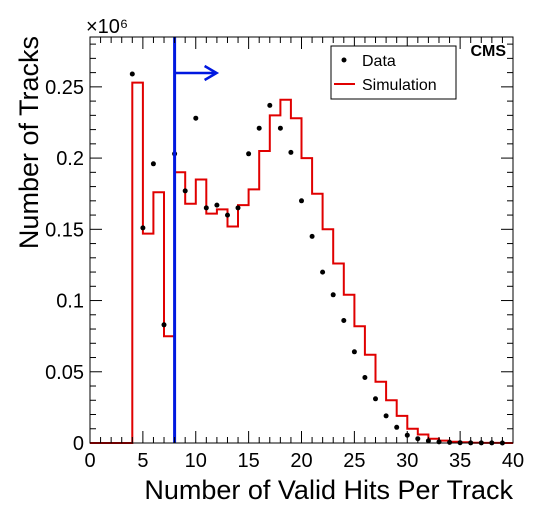 This screenshot has height=513, width=538. What do you see at coordinates (399, 85) in the screenshot?
I see `legend-simulation-label: Simulation` at bounding box center [399, 85].